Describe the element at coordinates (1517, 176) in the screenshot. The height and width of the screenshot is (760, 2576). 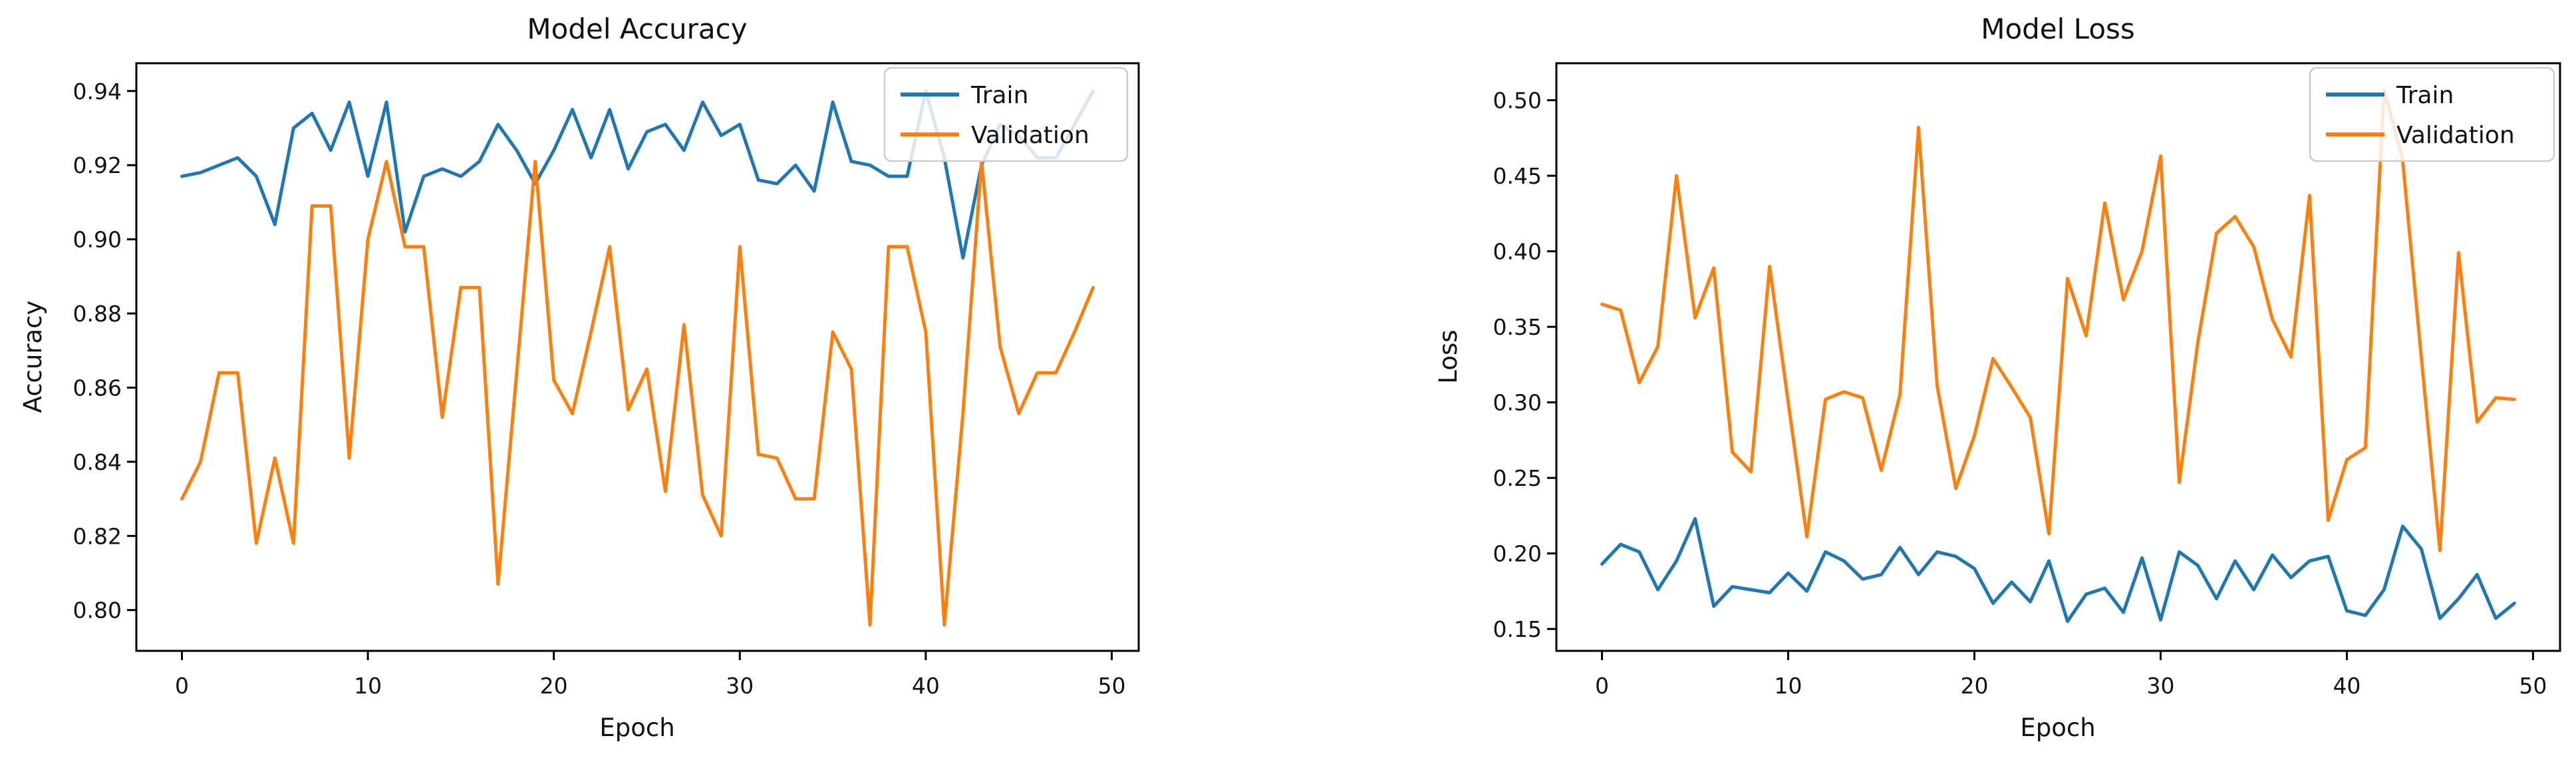
I see `y-tick-label: 0.45` at that location.